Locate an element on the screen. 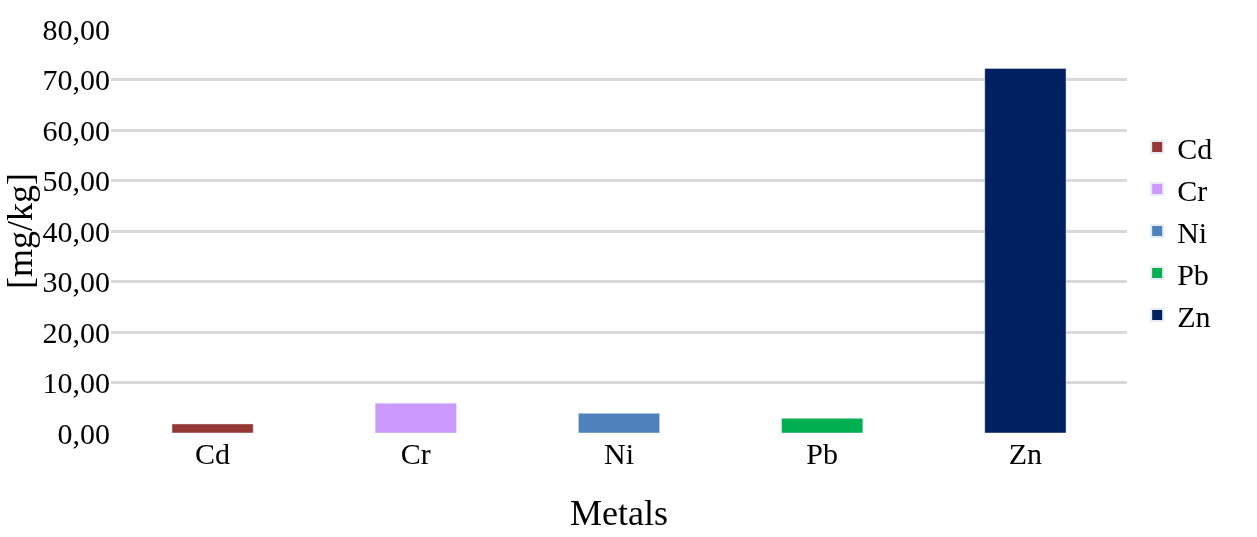 This screenshot has width=1257, height=537. x-tick-label: Pb is located at coordinates (822, 453).